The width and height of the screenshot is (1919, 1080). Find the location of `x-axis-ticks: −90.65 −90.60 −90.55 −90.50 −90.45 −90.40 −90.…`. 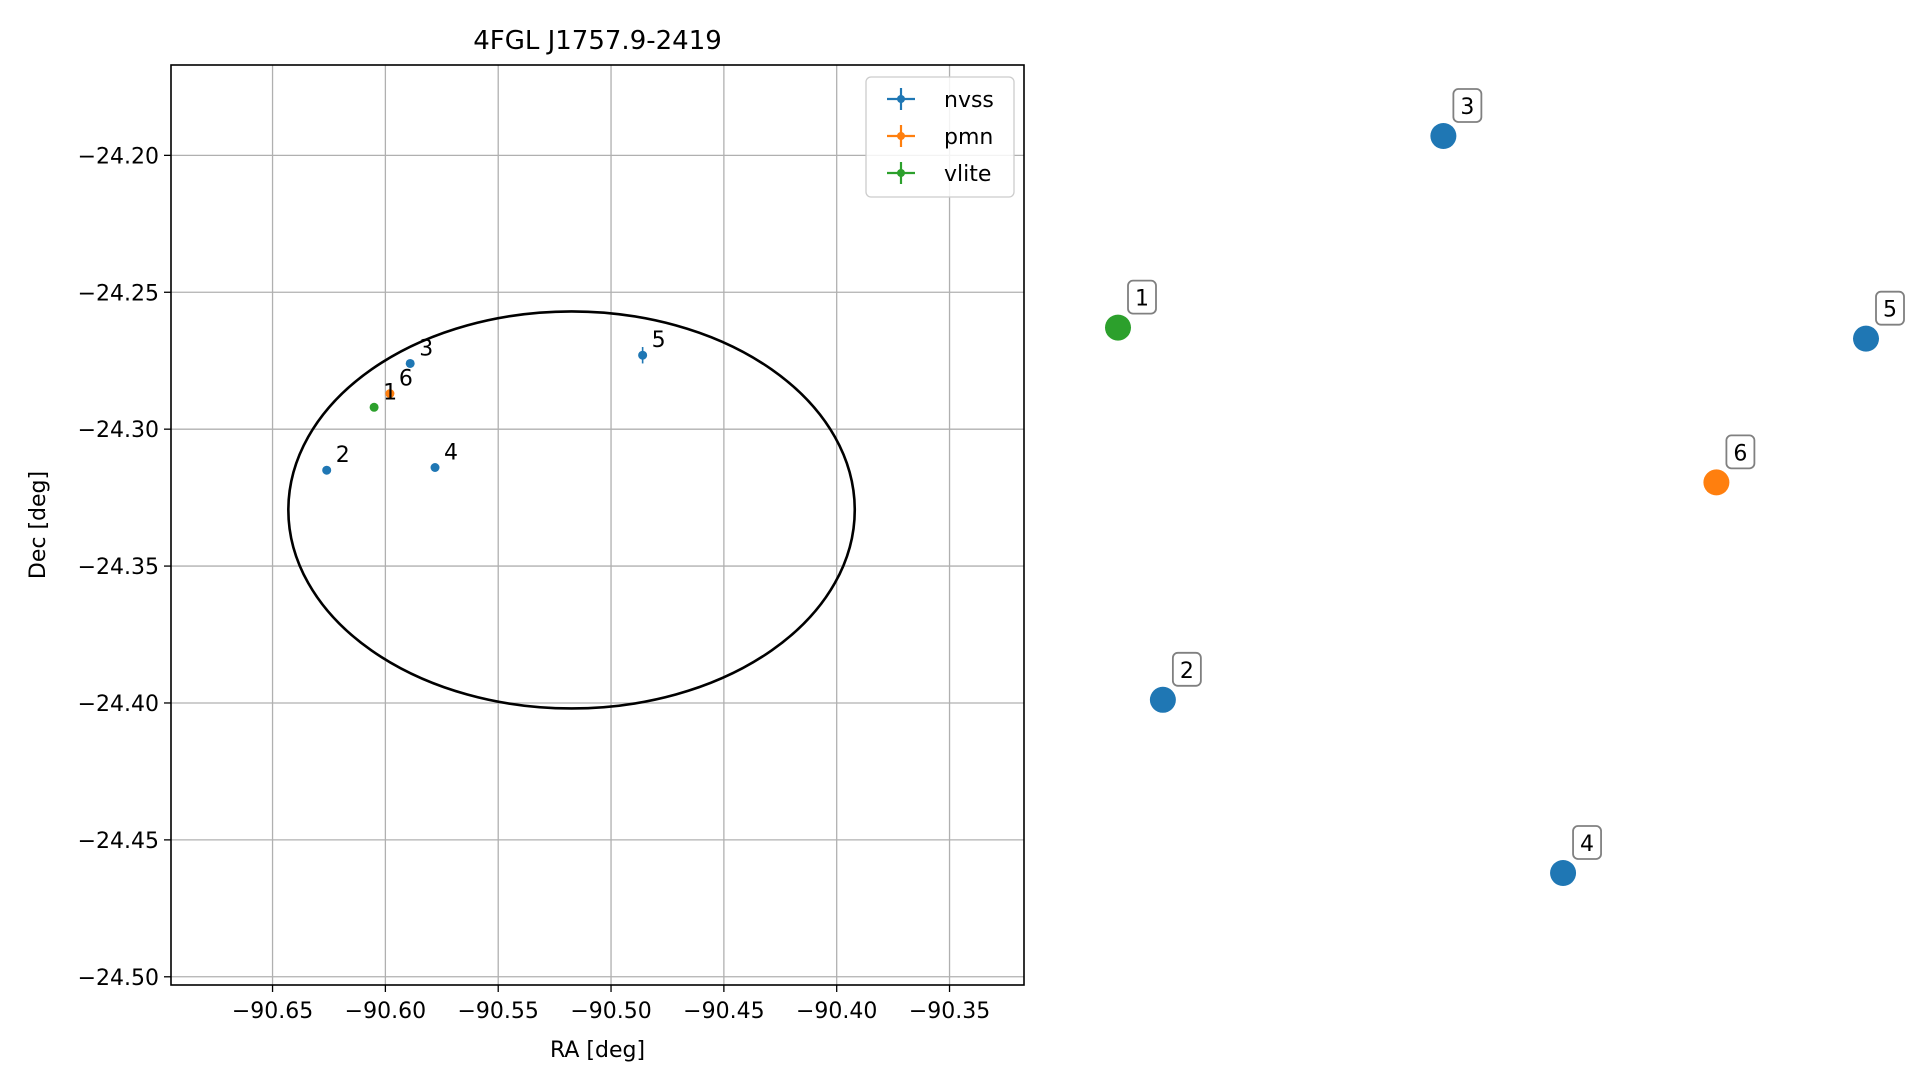

x-axis-ticks: −90.65 −90.60 −90.55 −90.50 −90.45 −90.40 −90.… is located at coordinates (611, 1004).